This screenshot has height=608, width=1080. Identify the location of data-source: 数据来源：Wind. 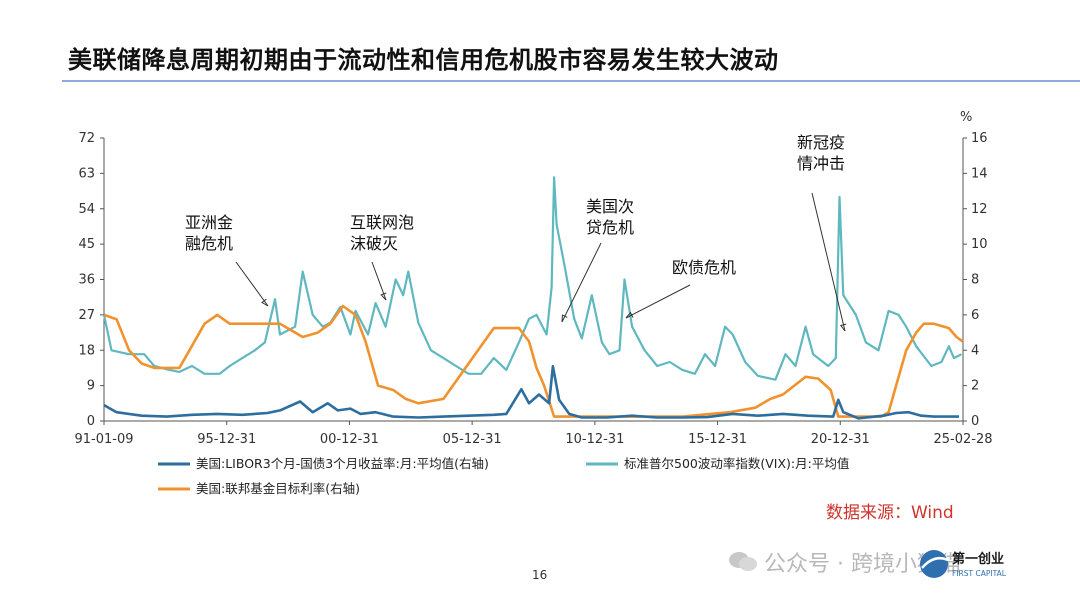
(890, 513).